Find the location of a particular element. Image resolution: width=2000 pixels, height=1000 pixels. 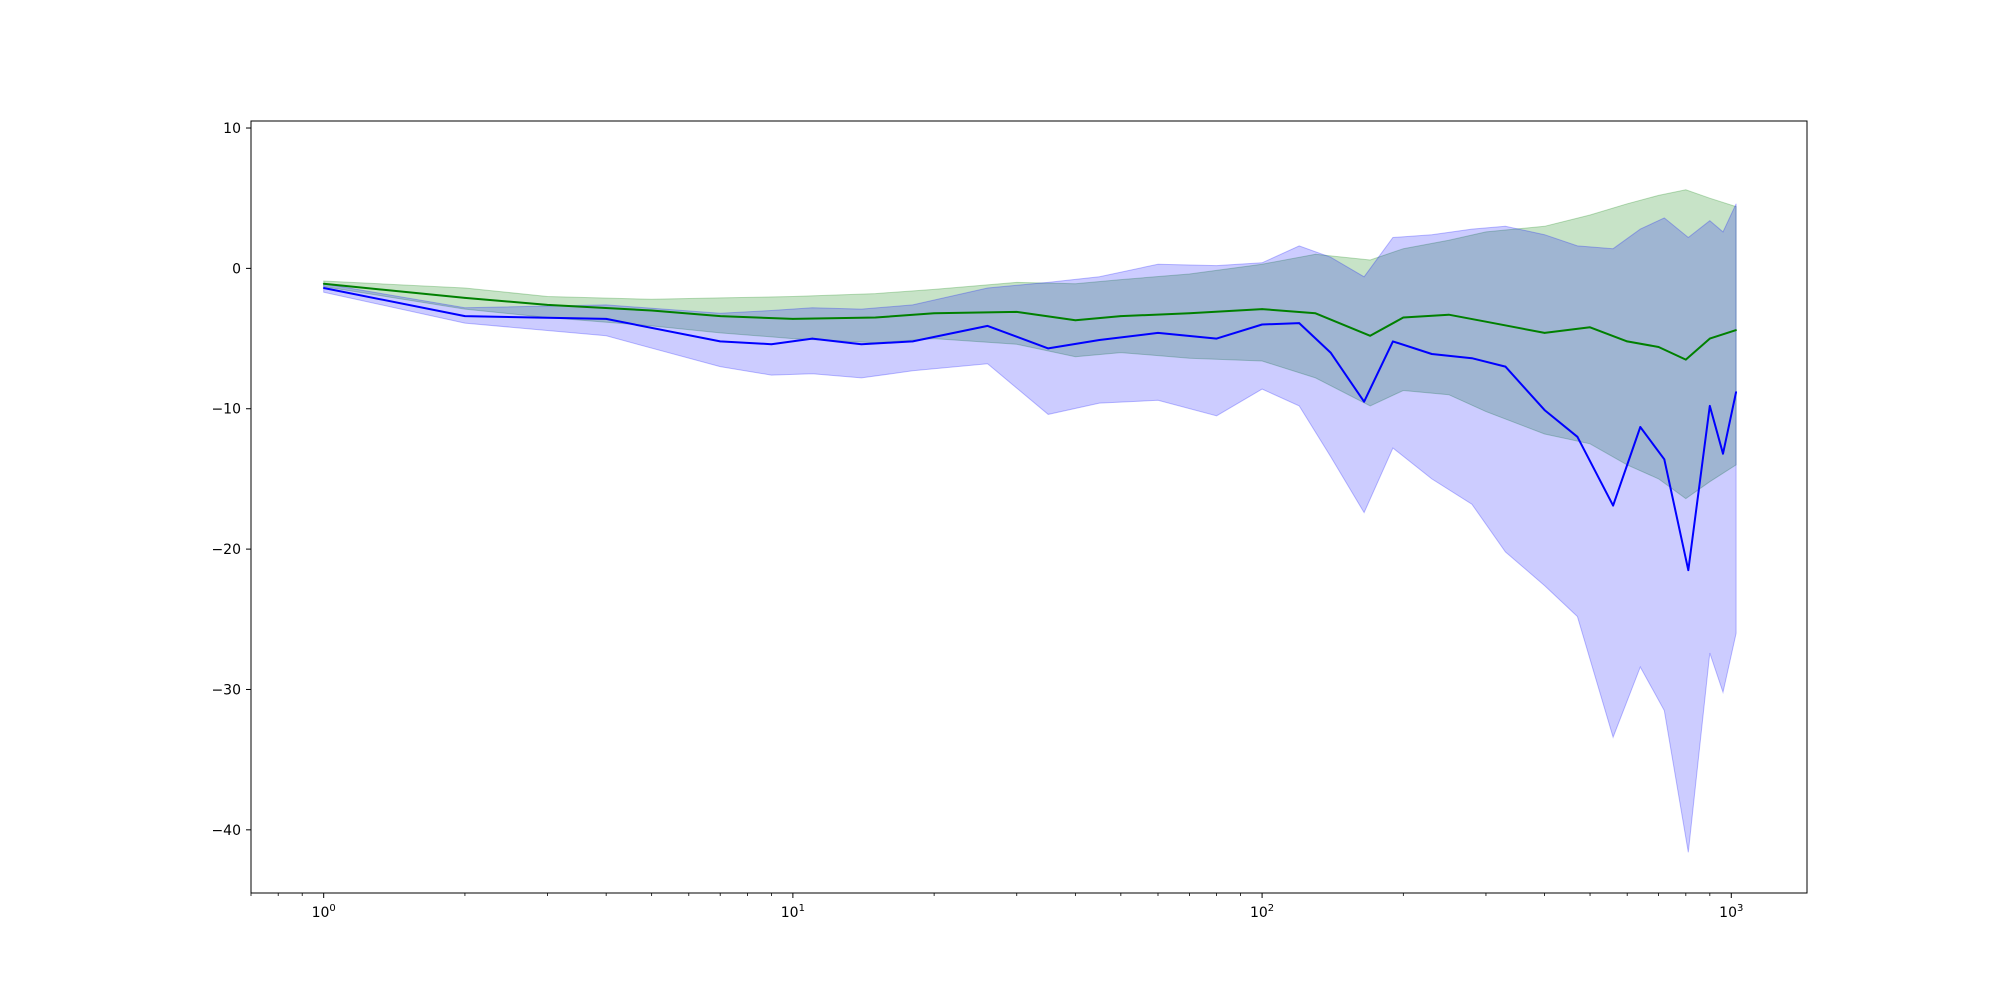

x-tick-label: 10¹ is located at coordinates (793, 912).